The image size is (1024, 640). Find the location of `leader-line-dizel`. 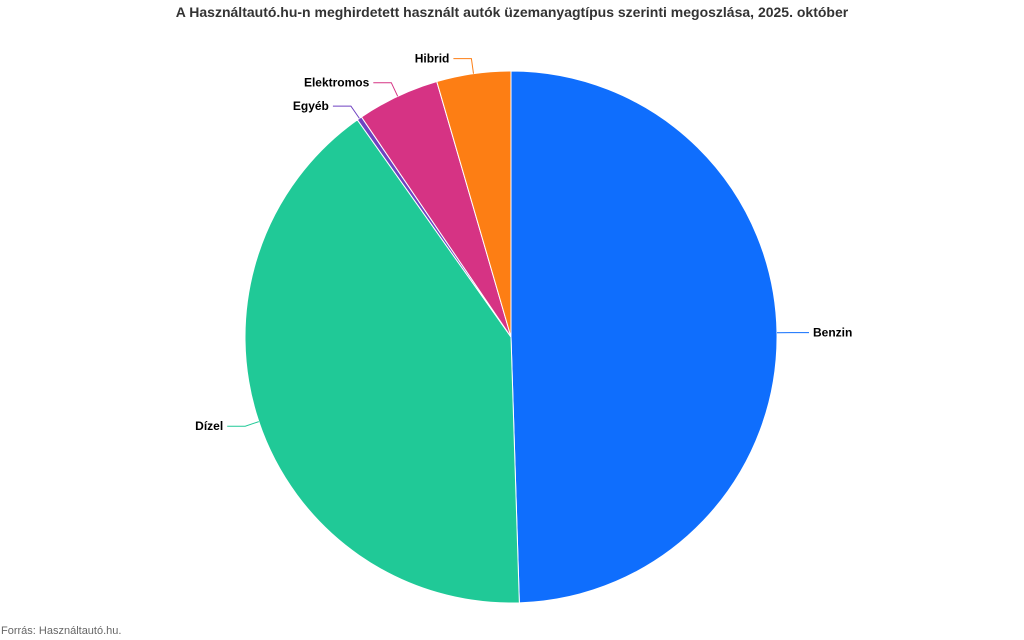

leader-line-dizel is located at coordinates (243, 424).